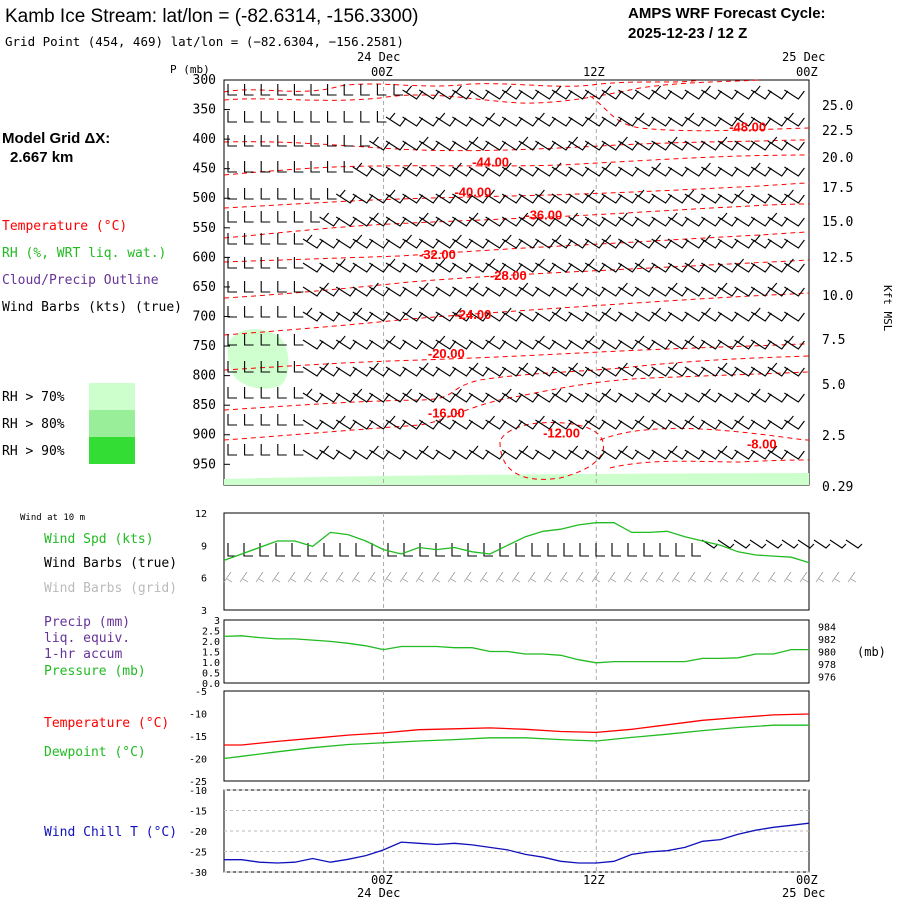 Image resolution: width=900 pixels, height=900 pixels. What do you see at coordinates (833, 436) in the screenshot?
I see `height-tick-label: 2.5` at bounding box center [833, 436].